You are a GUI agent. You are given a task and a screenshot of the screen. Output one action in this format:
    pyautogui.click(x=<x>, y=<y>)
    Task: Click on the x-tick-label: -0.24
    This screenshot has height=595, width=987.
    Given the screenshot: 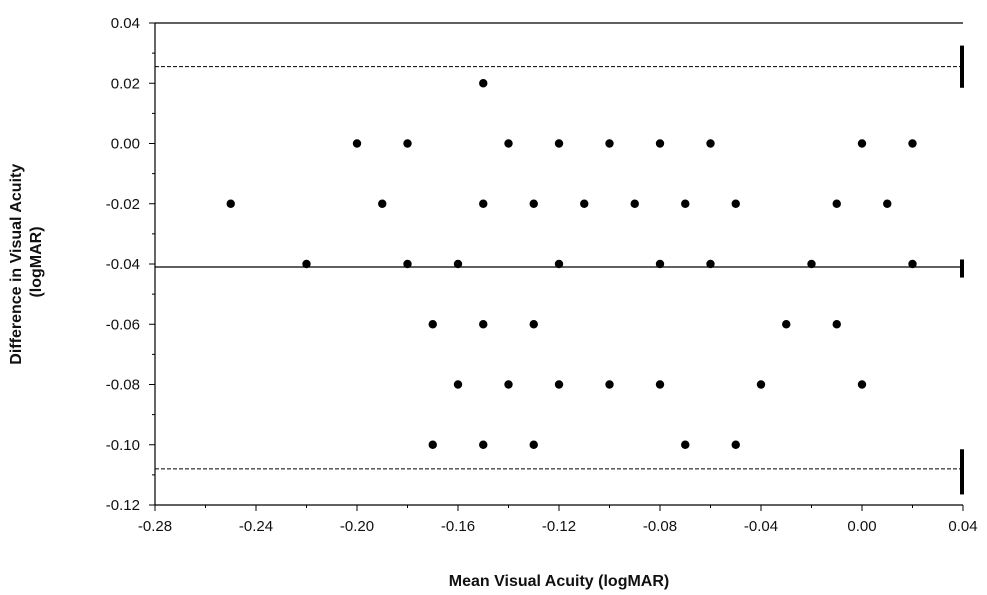 What is the action you would take?
    pyautogui.click(x=256, y=526)
    